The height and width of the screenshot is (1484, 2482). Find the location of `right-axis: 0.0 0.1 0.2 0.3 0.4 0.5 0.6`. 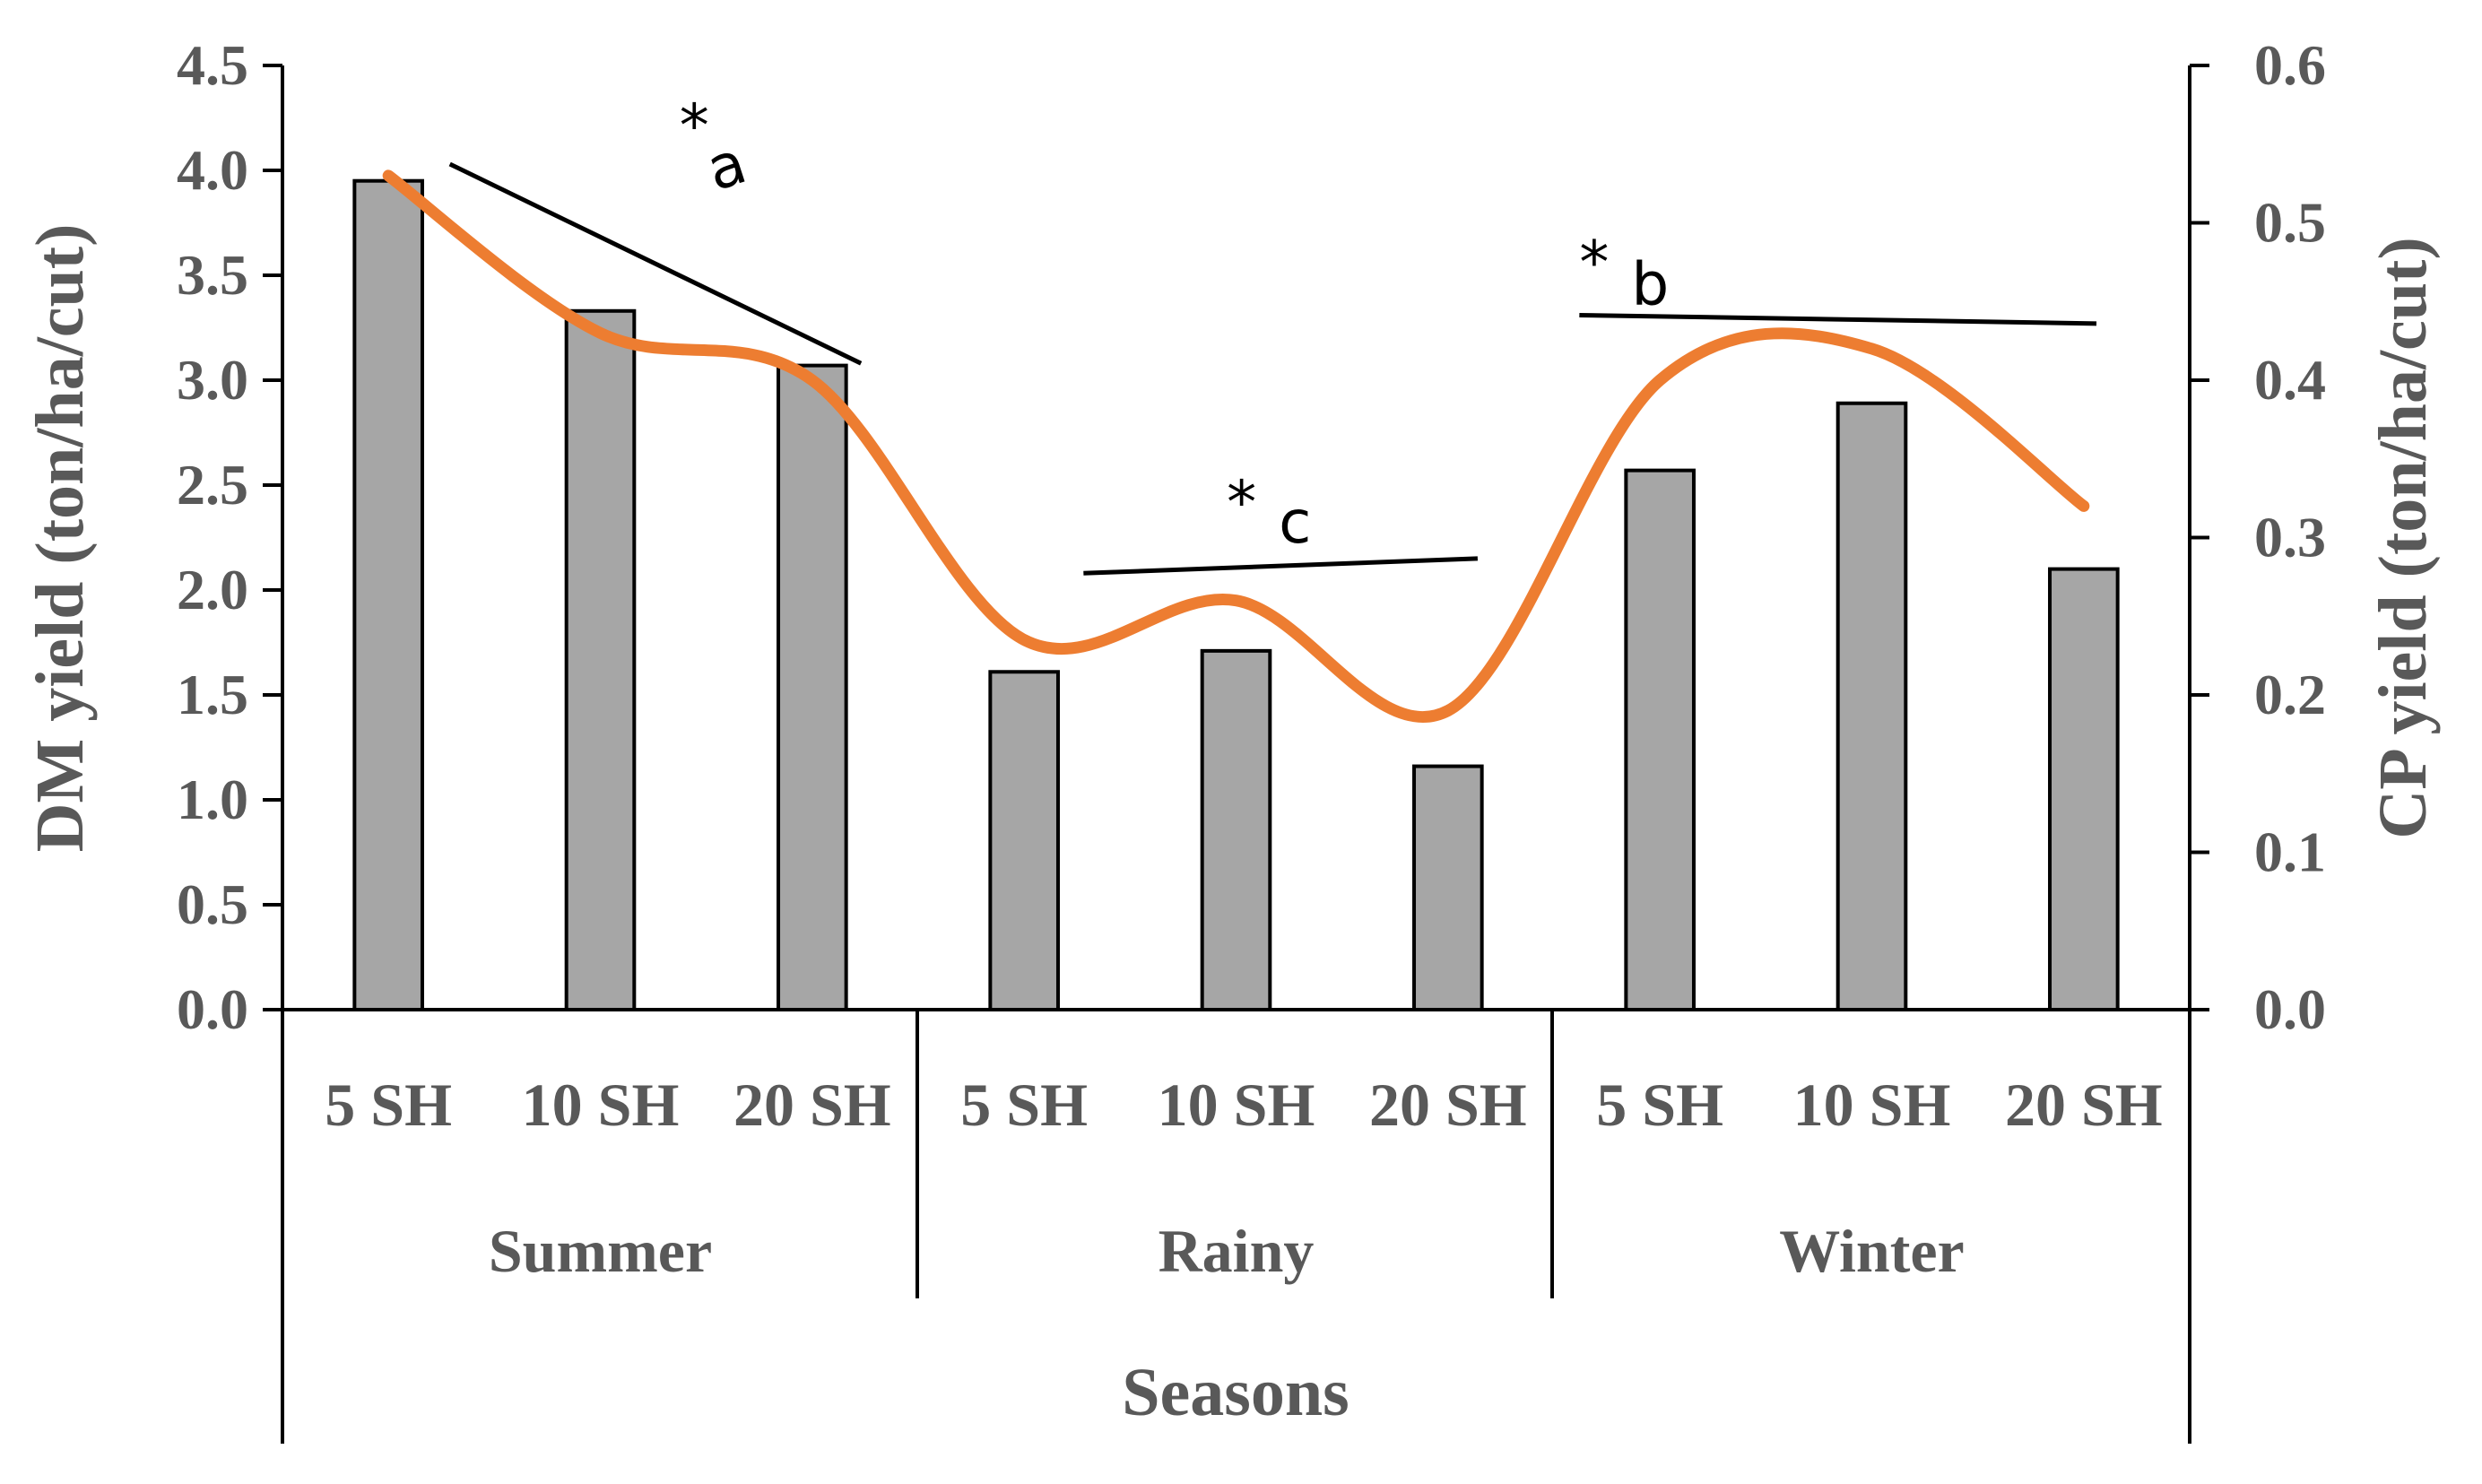

right-axis: 0.0 0.1 0.2 0.3 0.4 0.5 0.6 is located at coordinates (2257, 537).